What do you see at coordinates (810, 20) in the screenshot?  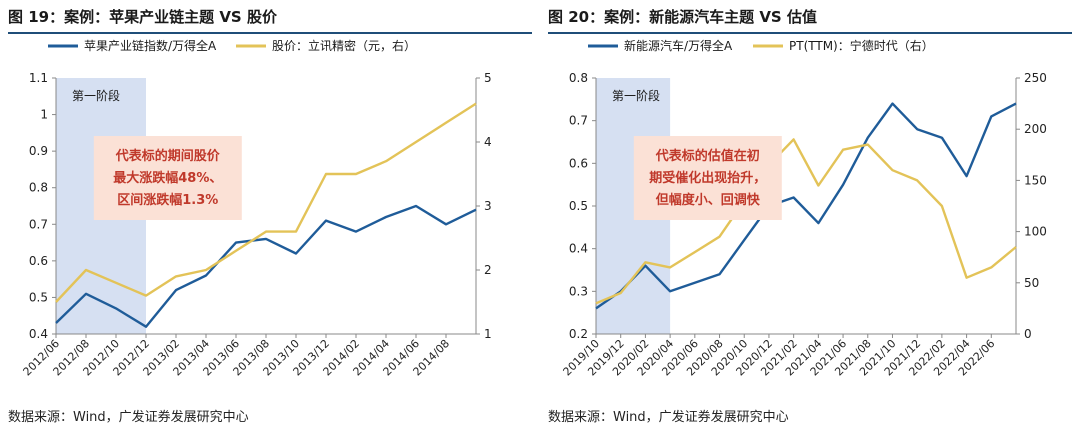 I see `figure-title: 图 20：案例：新能源汽车主题 VS 估值` at bounding box center [810, 20].